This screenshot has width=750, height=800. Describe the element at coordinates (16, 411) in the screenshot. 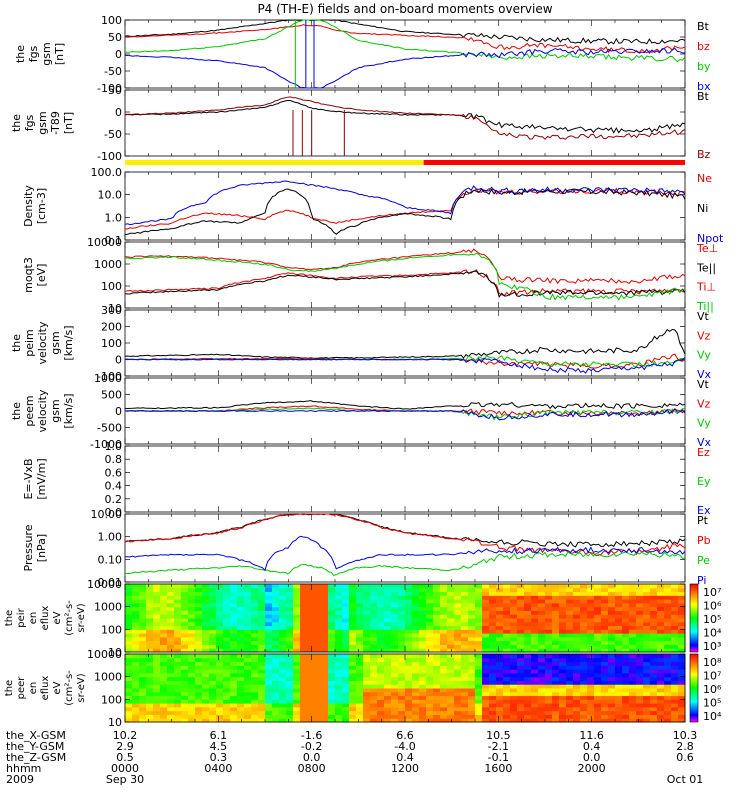

I see `y-axis-label: the` at that location.